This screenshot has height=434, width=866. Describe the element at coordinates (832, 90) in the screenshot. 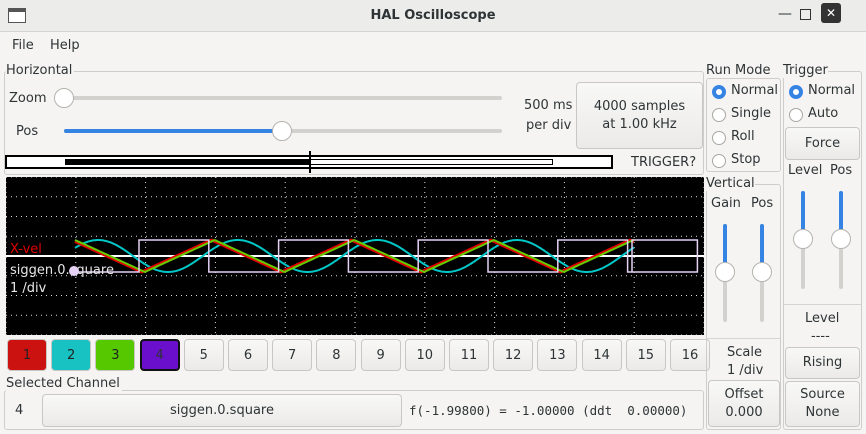

I see `trigger-option-label: Normal` at that location.